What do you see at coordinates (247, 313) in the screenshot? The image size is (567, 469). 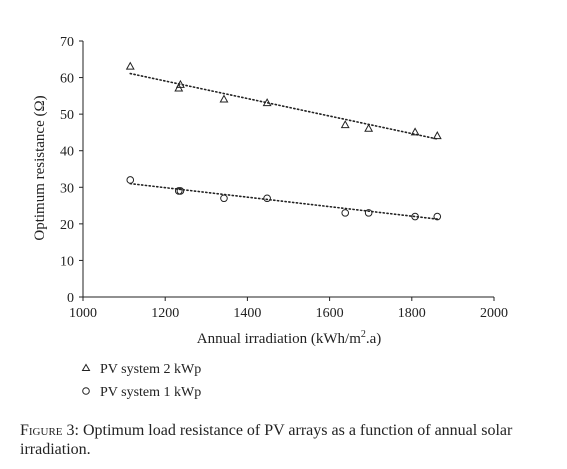 I see `x-tick-label: 1400` at bounding box center [247, 313].